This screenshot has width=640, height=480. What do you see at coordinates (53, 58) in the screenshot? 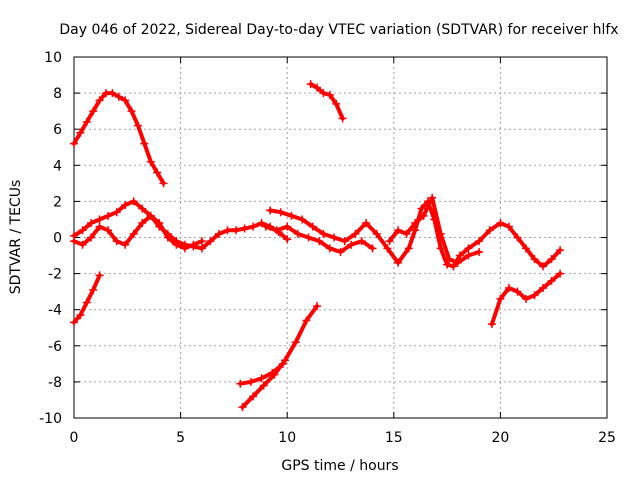
I see `y-tick-label: 10` at bounding box center [53, 58].